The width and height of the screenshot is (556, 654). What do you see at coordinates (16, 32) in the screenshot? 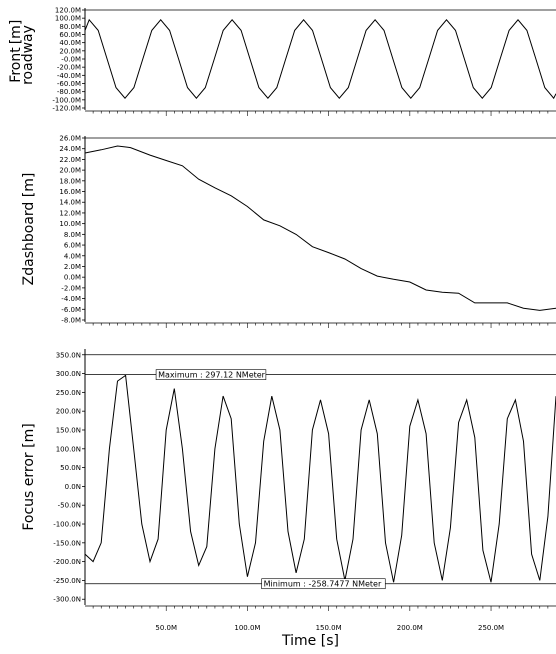
I see `y-axis-title-unit: [m]` at bounding box center [16, 32].